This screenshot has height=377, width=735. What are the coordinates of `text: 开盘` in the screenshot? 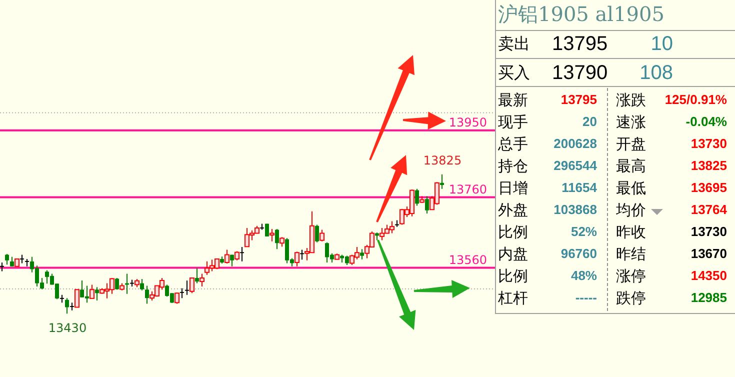 It's located at (631, 144).